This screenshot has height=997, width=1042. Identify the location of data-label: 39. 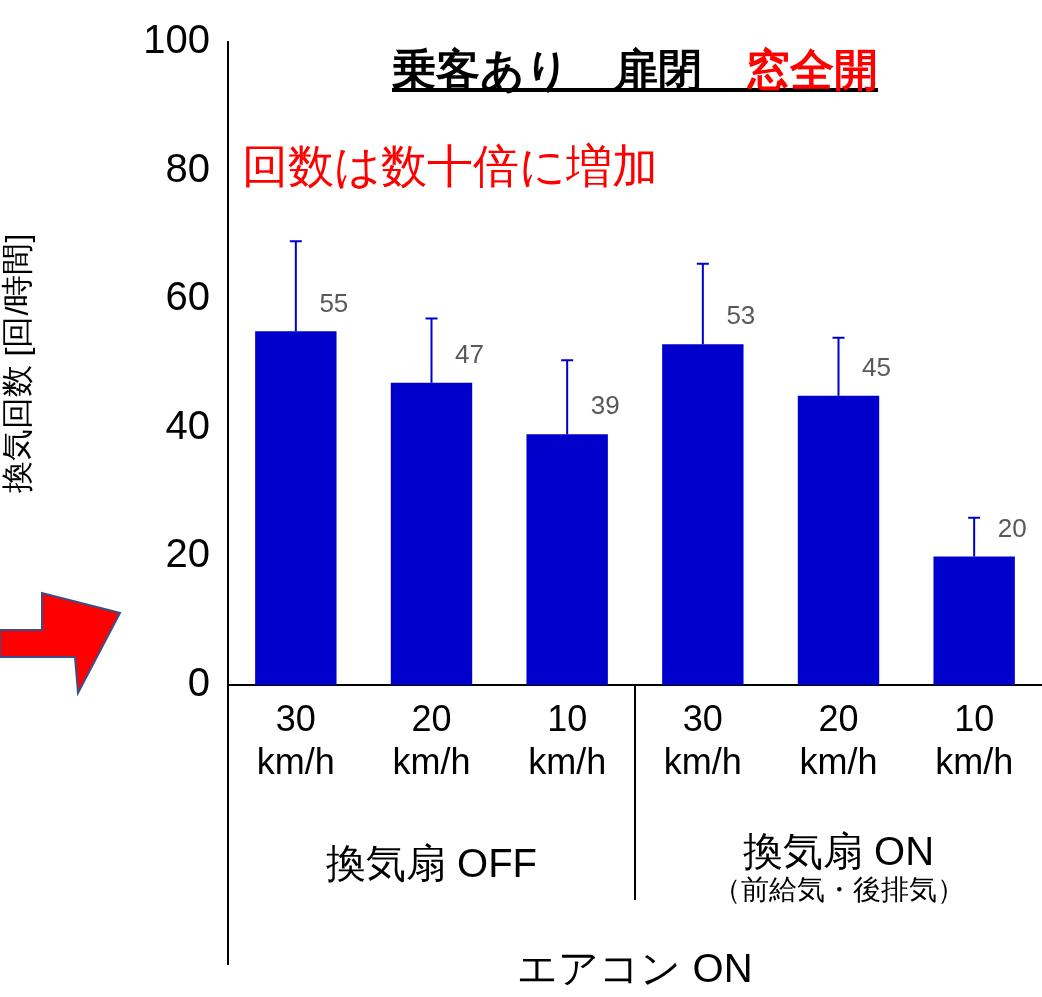
(605, 405).